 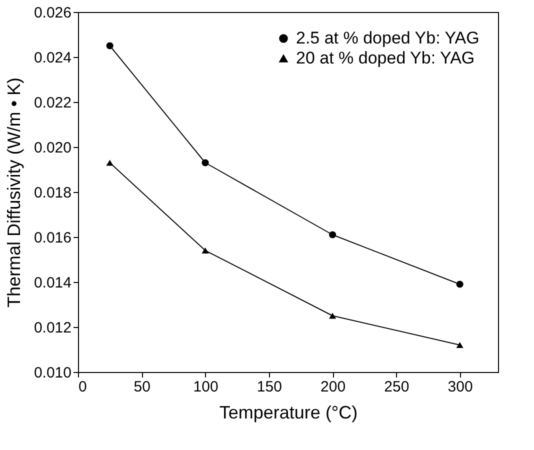 I want to click on y-tick-label: 0.018, so click(x=53, y=193).